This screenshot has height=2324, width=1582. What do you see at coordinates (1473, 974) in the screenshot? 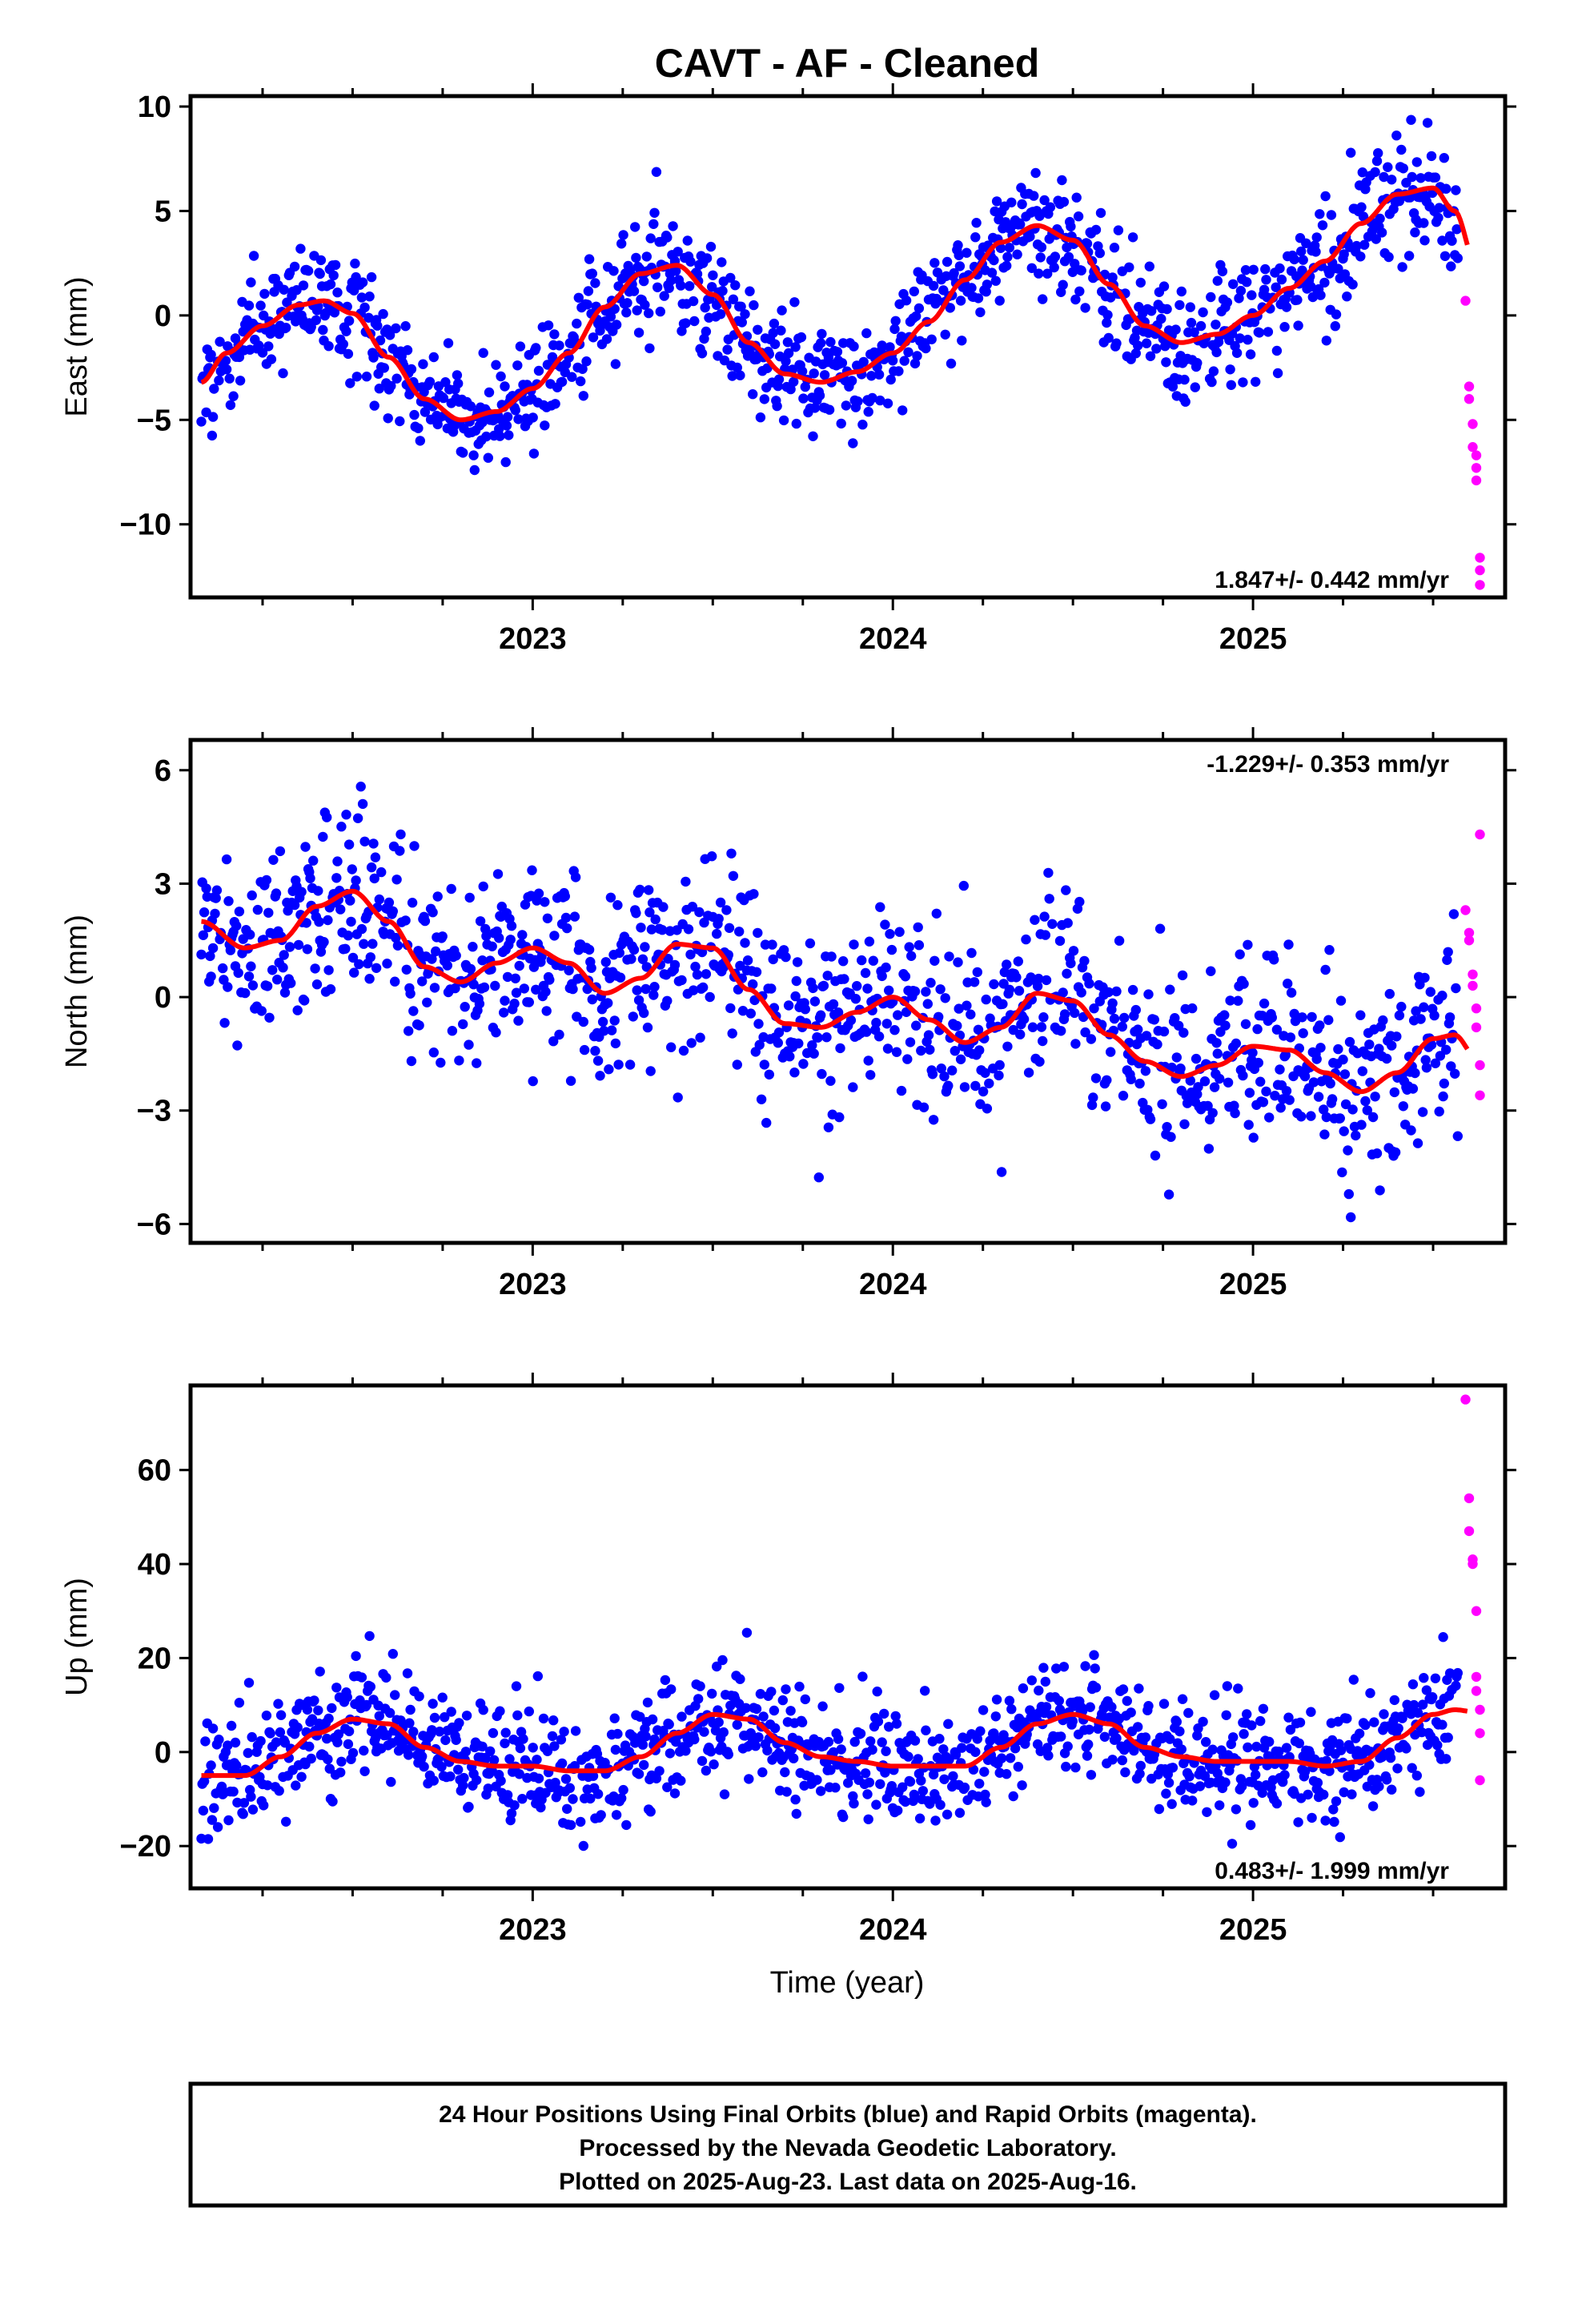
I see `north-rapid-point` at bounding box center [1473, 974].